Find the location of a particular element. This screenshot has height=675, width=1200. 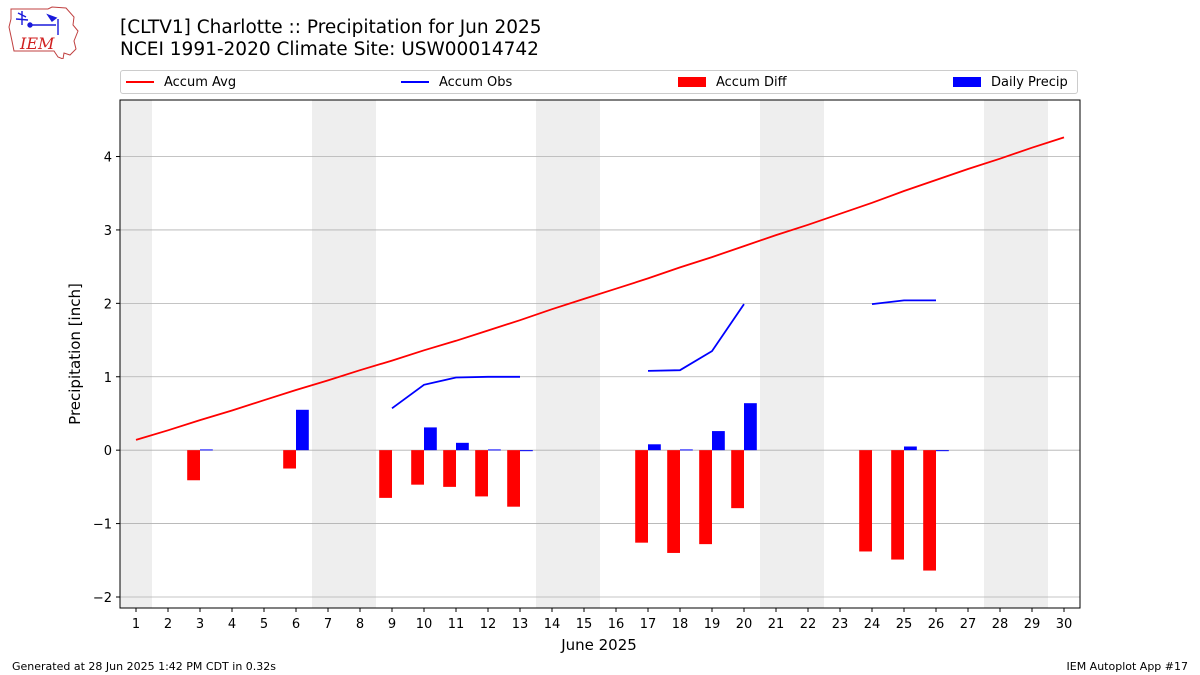

x-tick-label: 3 is located at coordinates (200, 624).